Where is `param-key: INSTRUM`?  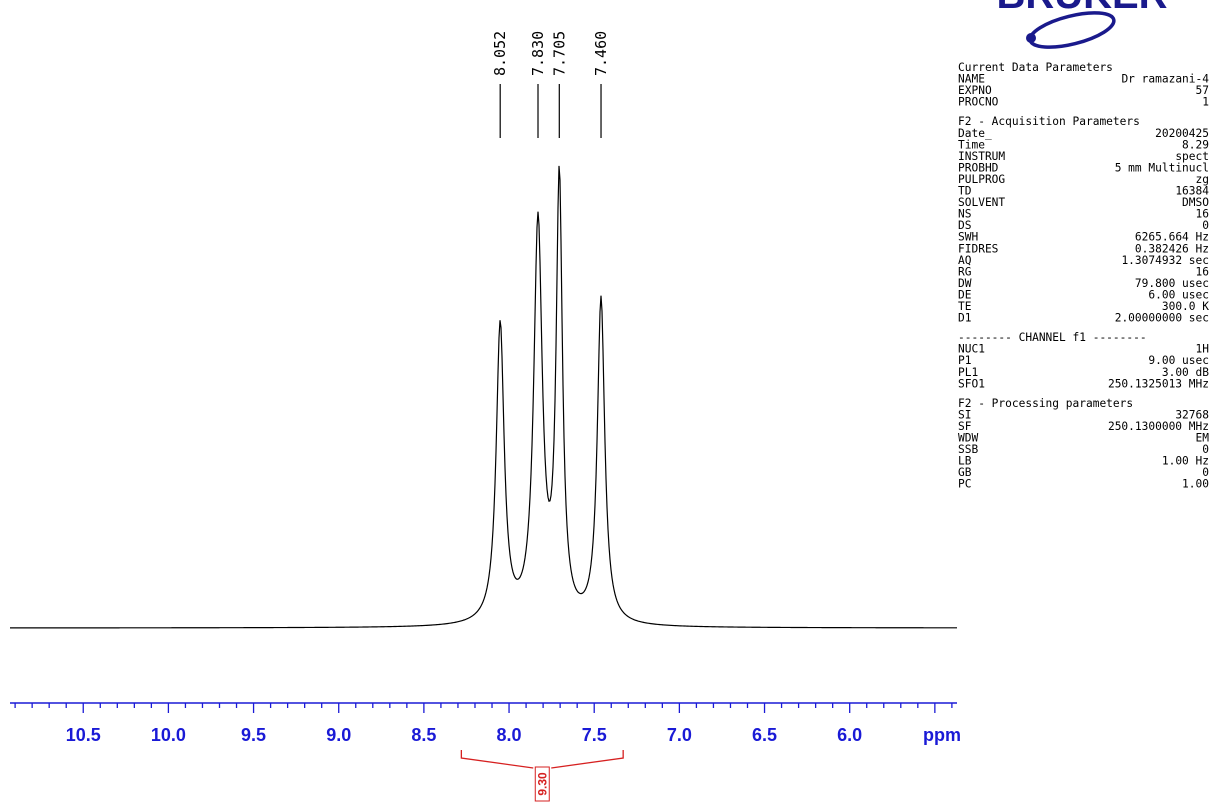 param-key: INSTRUM is located at coordinates (981, 156).